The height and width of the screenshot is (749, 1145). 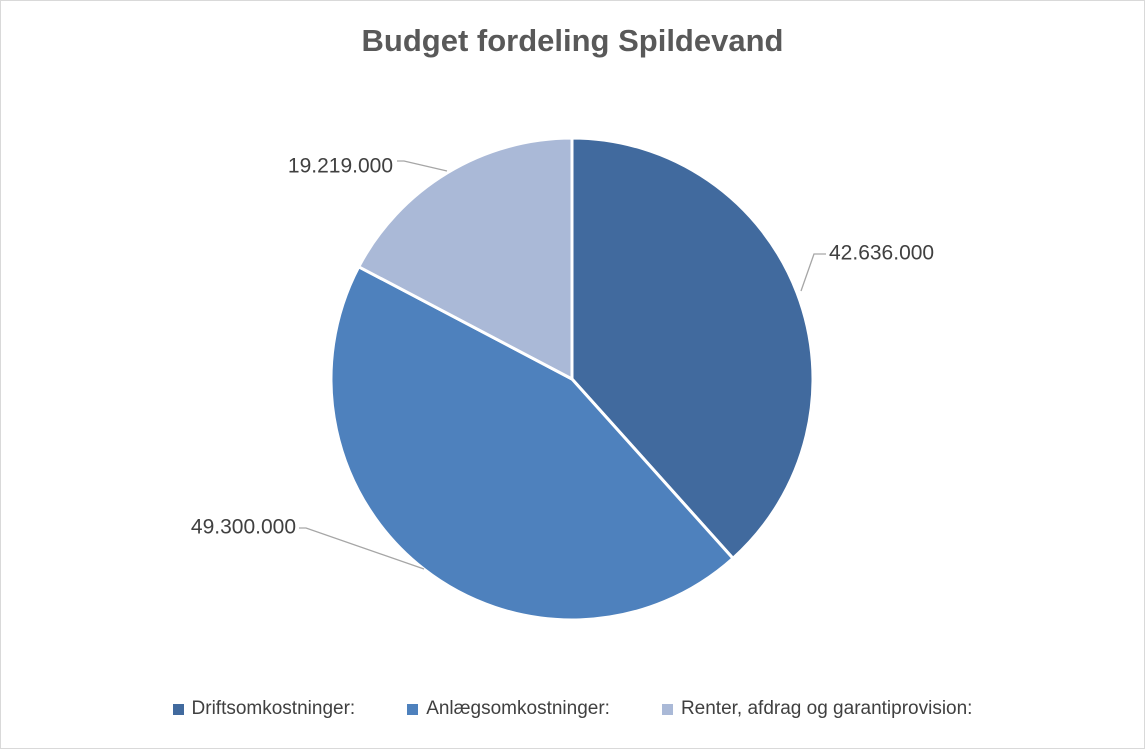 What do you see at coordinates (692, 348) in the screenshot?
I see `slice-driftsomkostninger` at bounding box center [692, 348].